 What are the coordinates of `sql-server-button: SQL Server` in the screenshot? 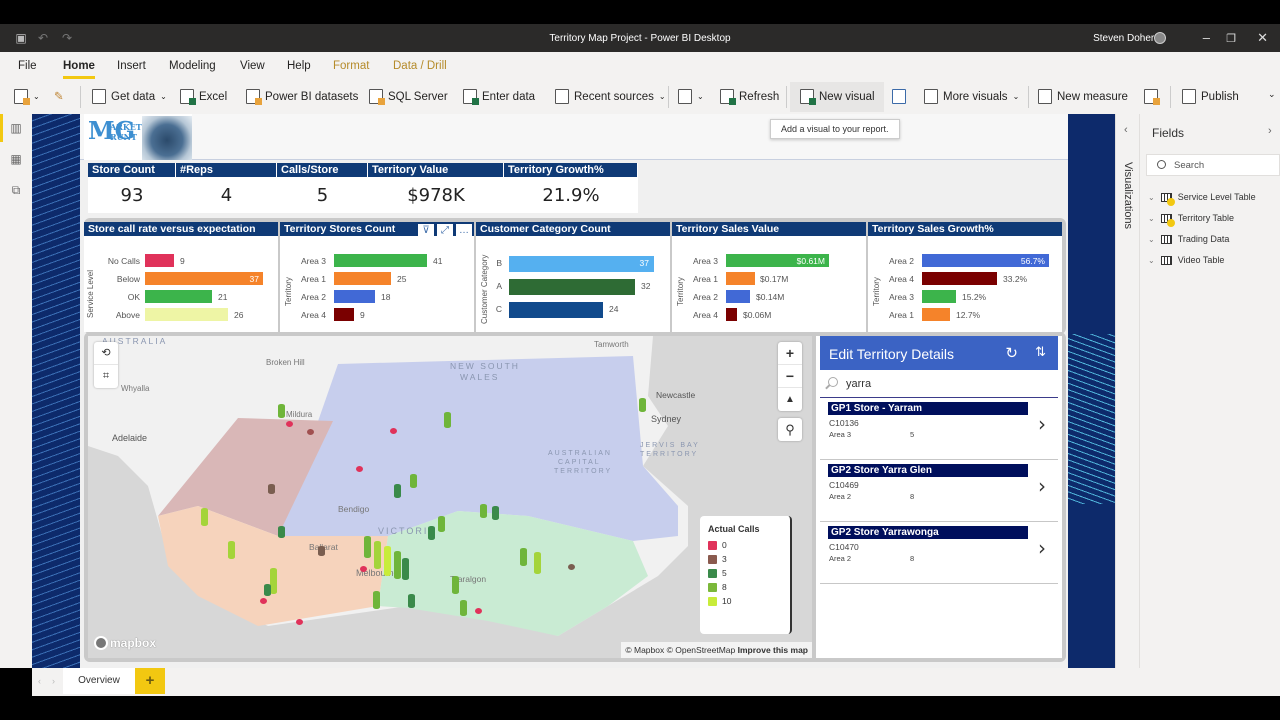 It's located at (408, 97).